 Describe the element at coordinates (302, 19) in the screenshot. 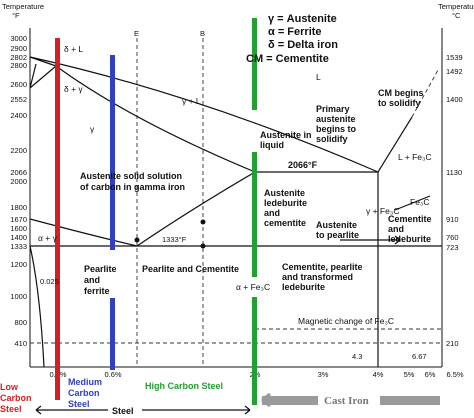

I see `legend-entry: γ = Austenite` at that location.